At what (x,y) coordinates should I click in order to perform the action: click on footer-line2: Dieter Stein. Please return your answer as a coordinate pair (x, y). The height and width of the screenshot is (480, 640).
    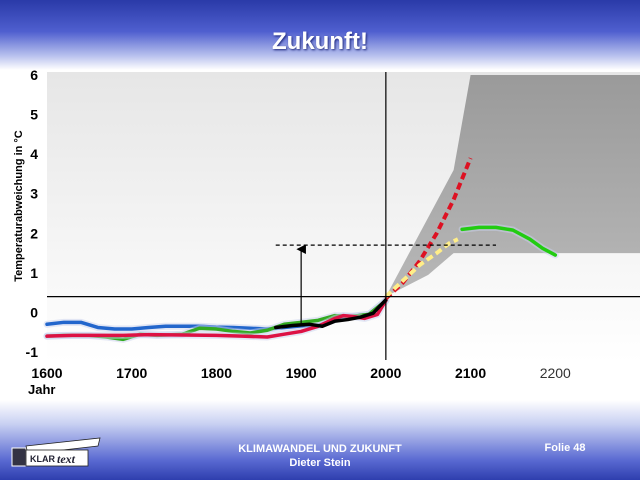
    Looking at the image, I should click on (320, 463).